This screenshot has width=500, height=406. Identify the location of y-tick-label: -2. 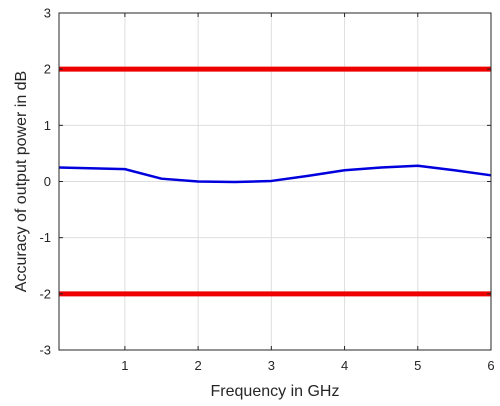
(45, 293).